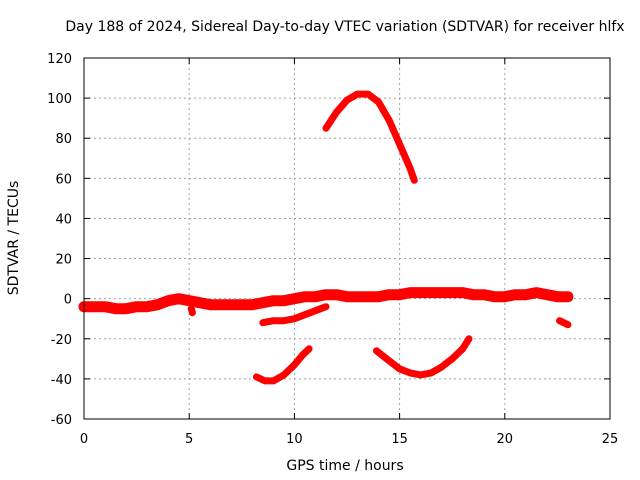 This screenshot has height=480, width=640. What do you see at coordinates (283, 365) in the screenshot?
I see `series-lower-arc-8-10-5-h` at bounding box center [283, 365].